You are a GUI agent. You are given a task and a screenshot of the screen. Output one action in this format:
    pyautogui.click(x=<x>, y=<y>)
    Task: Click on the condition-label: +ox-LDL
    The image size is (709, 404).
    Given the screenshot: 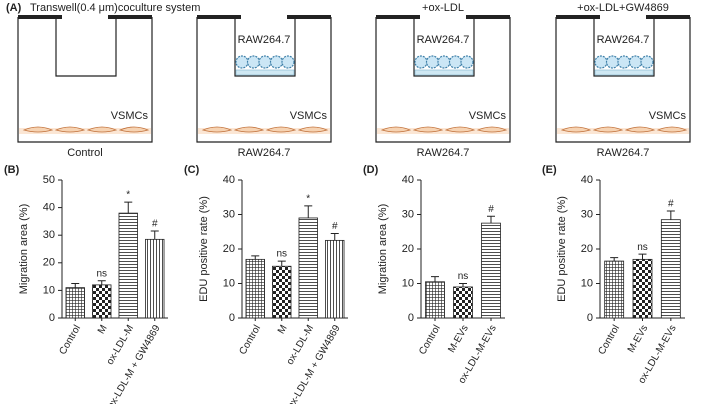 What is the action you would take?
    pyautogui.click(x=443, y=8)
    